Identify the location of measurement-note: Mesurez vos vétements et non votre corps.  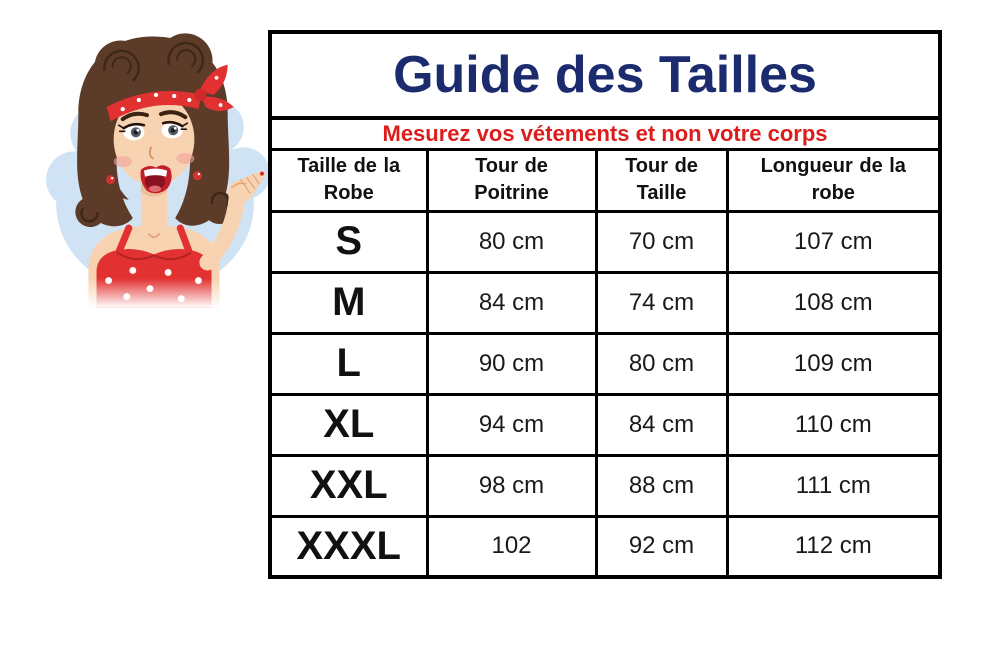
(605, 133).